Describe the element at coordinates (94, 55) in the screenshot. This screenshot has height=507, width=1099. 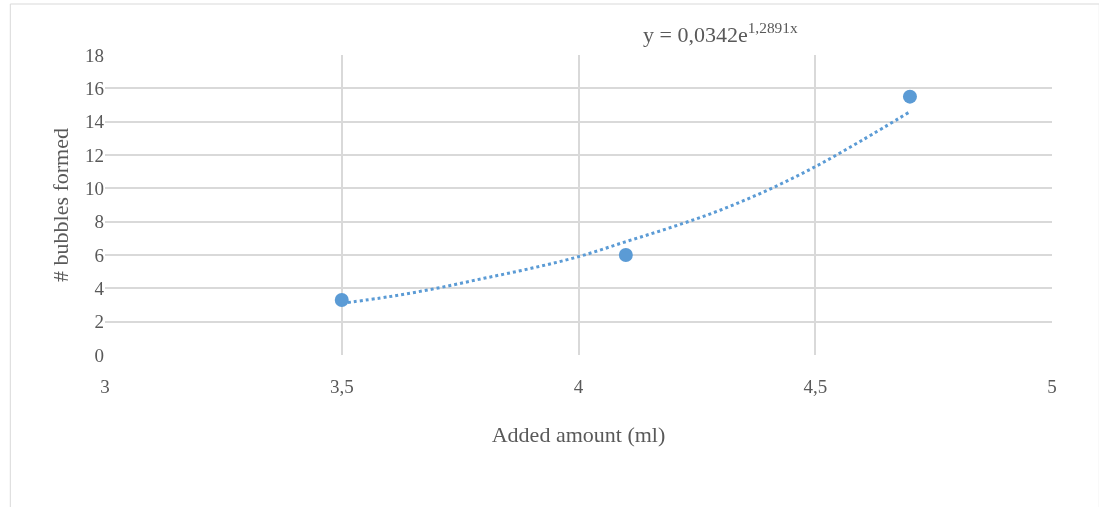
I see `y-tick-label: 18` at that location.